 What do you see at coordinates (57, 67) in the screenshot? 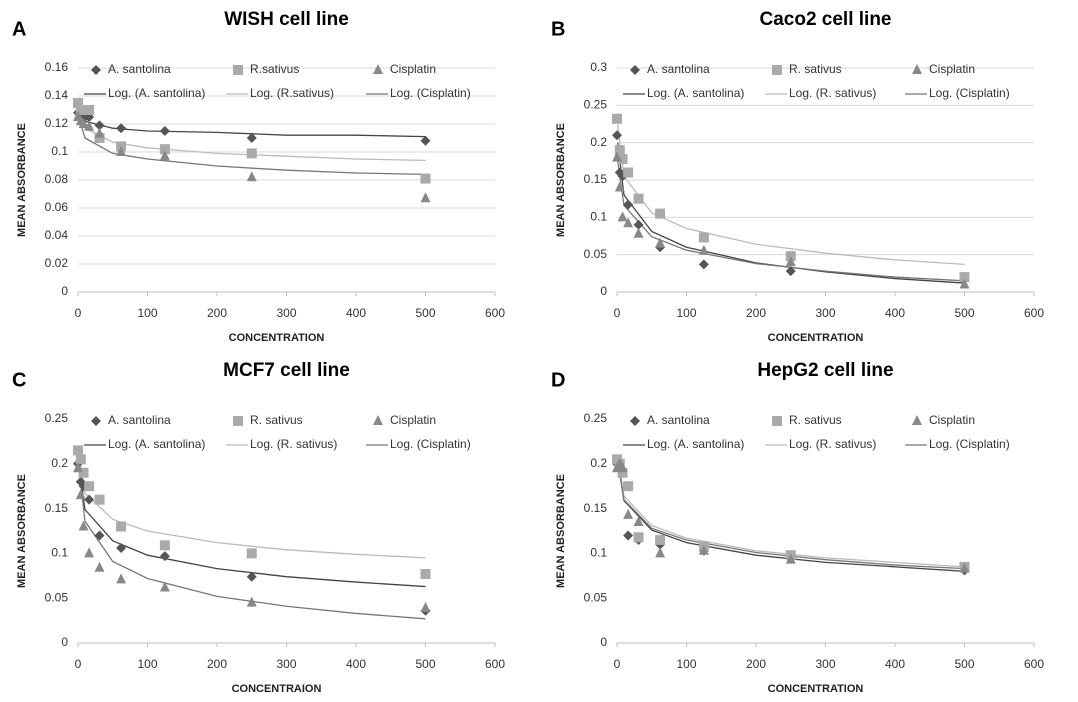
I see `y-tick-label: 0.16` at bounding box center [57, 67].